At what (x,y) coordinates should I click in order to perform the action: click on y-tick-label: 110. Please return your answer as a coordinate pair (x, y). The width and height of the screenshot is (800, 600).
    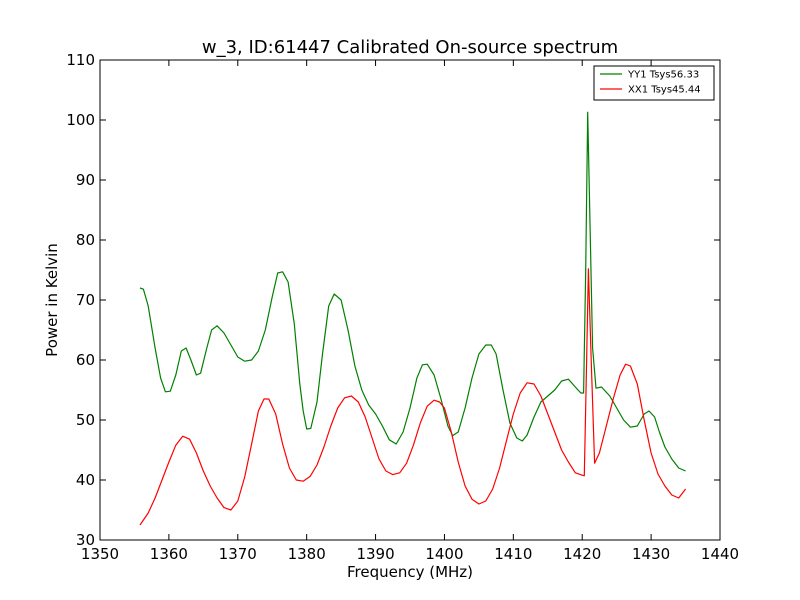
    Looking at the image, I should click on (80, 60).